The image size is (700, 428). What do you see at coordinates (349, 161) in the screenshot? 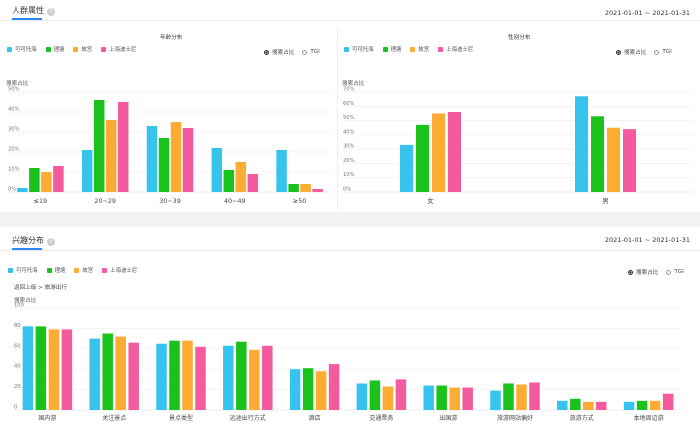
I see `y-tick-label: 20%` at bounding box center [349, 161].